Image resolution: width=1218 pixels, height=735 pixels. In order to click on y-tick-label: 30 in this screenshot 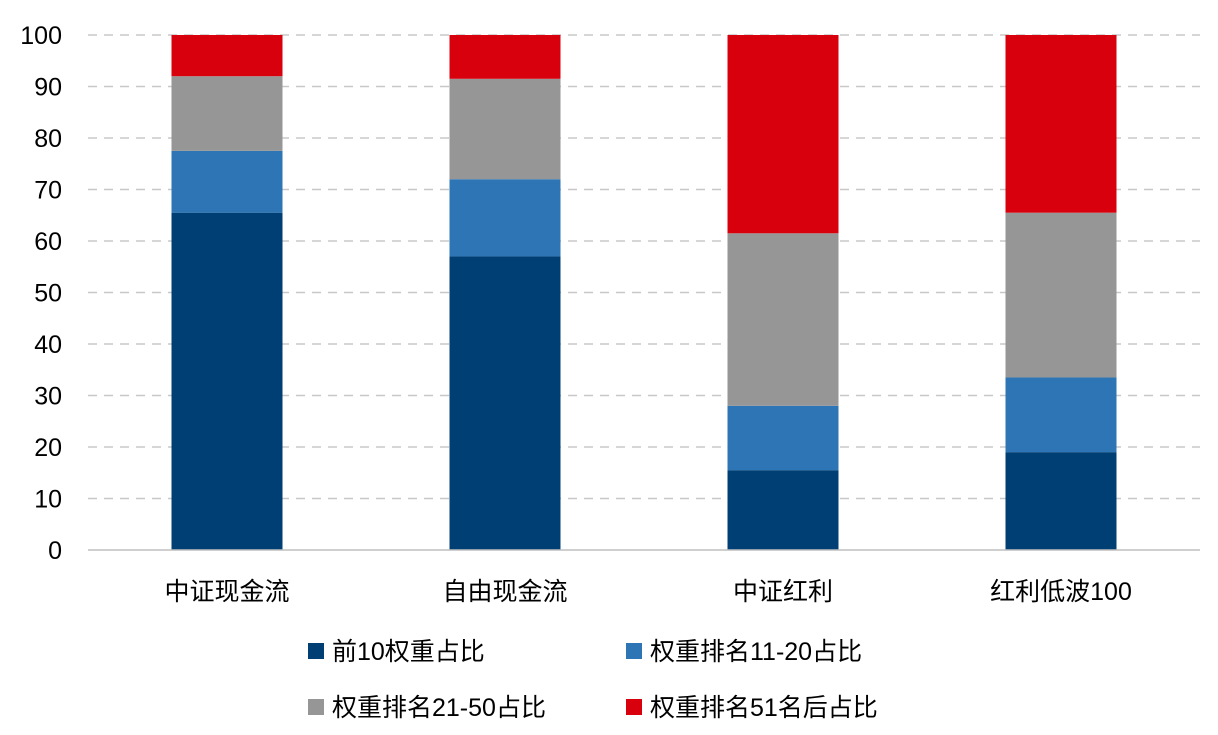, I will do `click(48, 397)`.